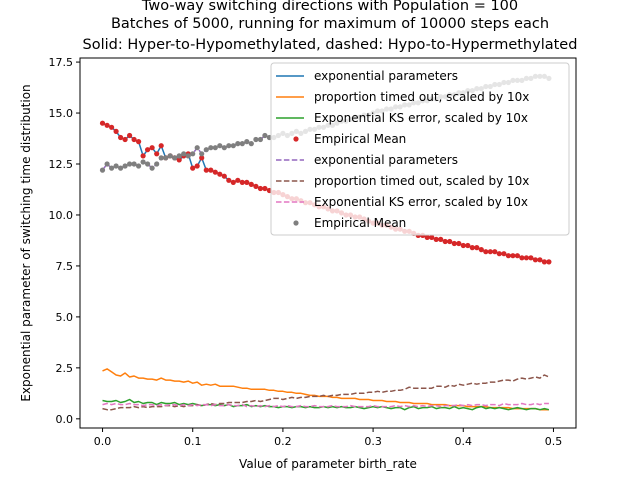 Image resolution: width=640 pixels, height=480 pixels. Describe the element at coordinates (328, 464) in the screenshot. I see `x-axis-label: Value of parameter birth_rate` at that location.